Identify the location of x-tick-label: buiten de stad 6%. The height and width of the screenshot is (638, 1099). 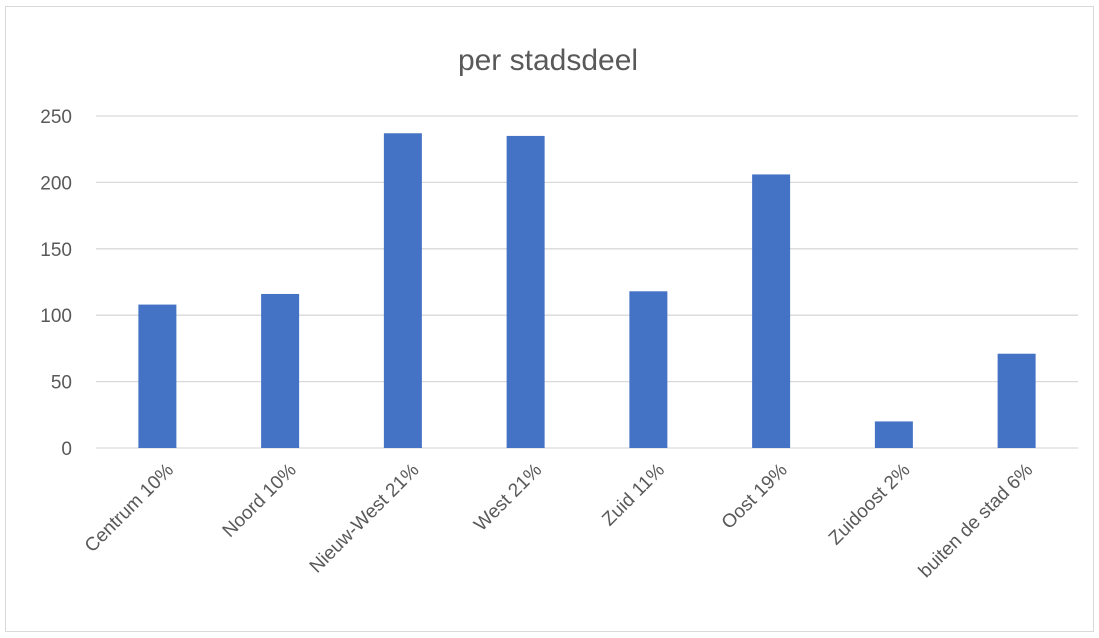
(976, 521).